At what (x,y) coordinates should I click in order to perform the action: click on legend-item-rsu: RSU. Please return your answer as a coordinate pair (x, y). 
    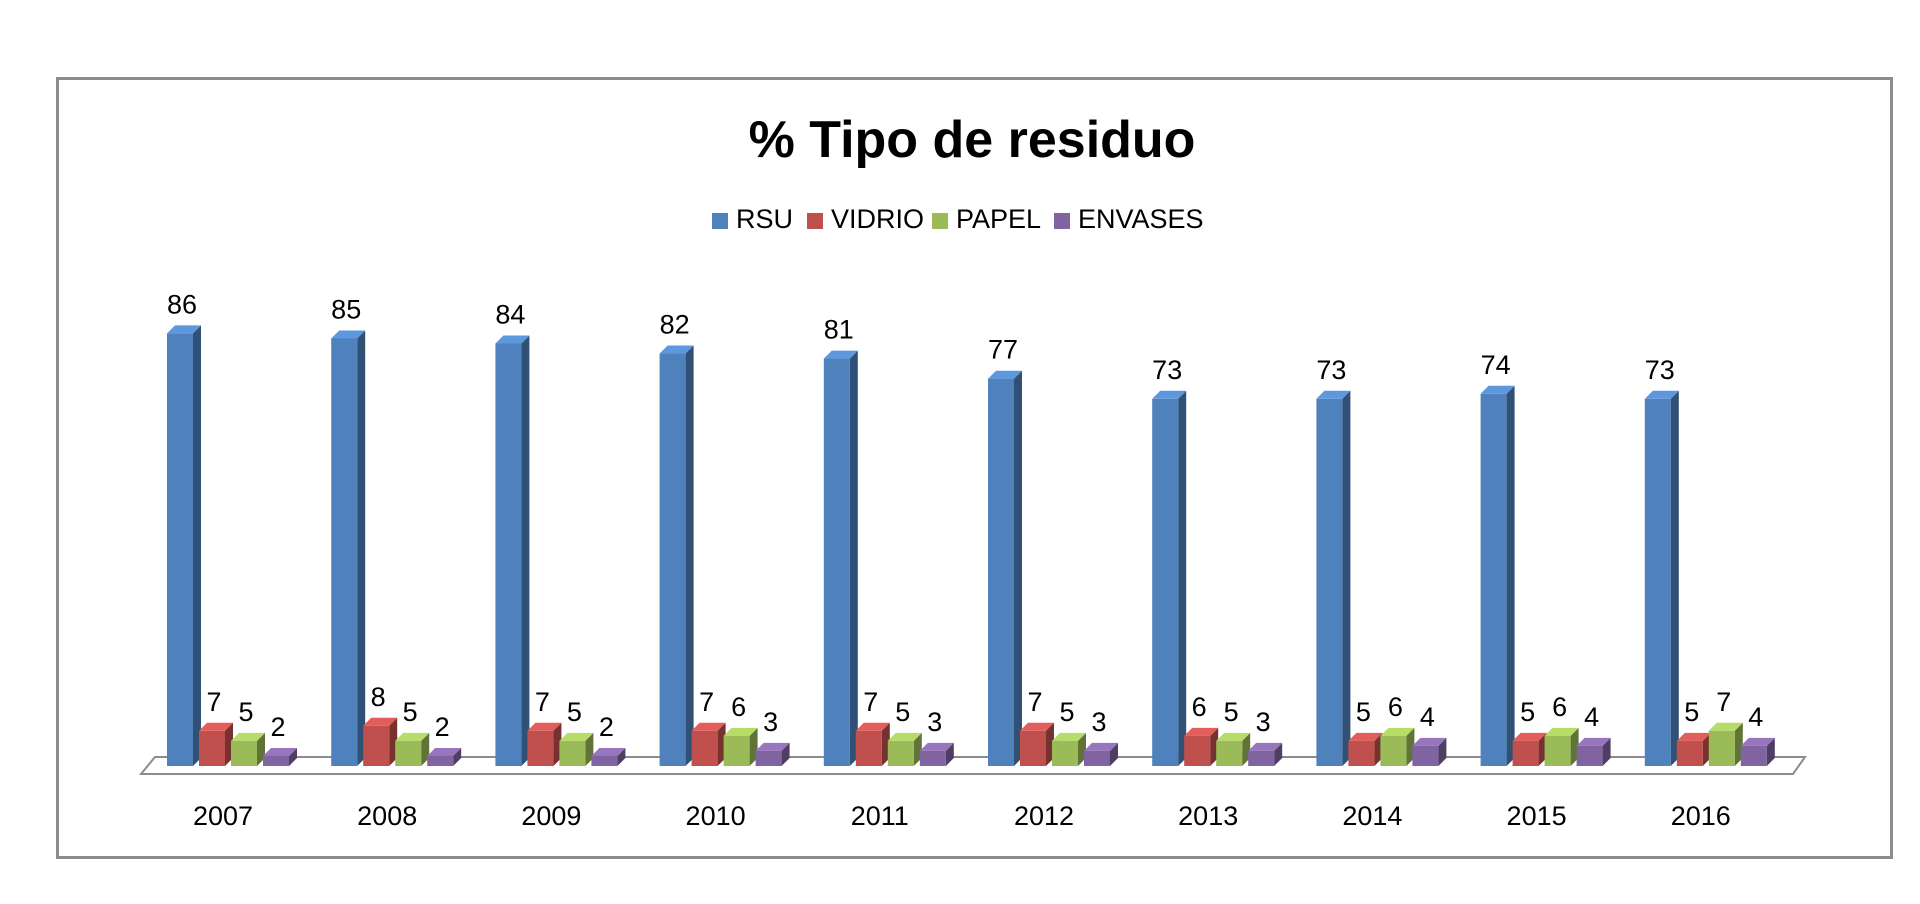
    Looking at the image, I should click on (752, 219).